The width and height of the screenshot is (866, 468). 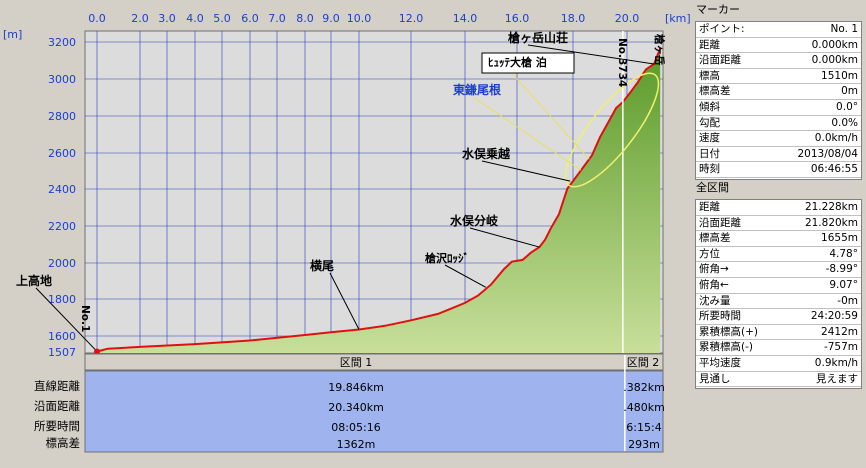 What do you see at coordinates (612, 130) in the screenshot?
I see `highlight-ellipse` at bounding box center [612, 130].